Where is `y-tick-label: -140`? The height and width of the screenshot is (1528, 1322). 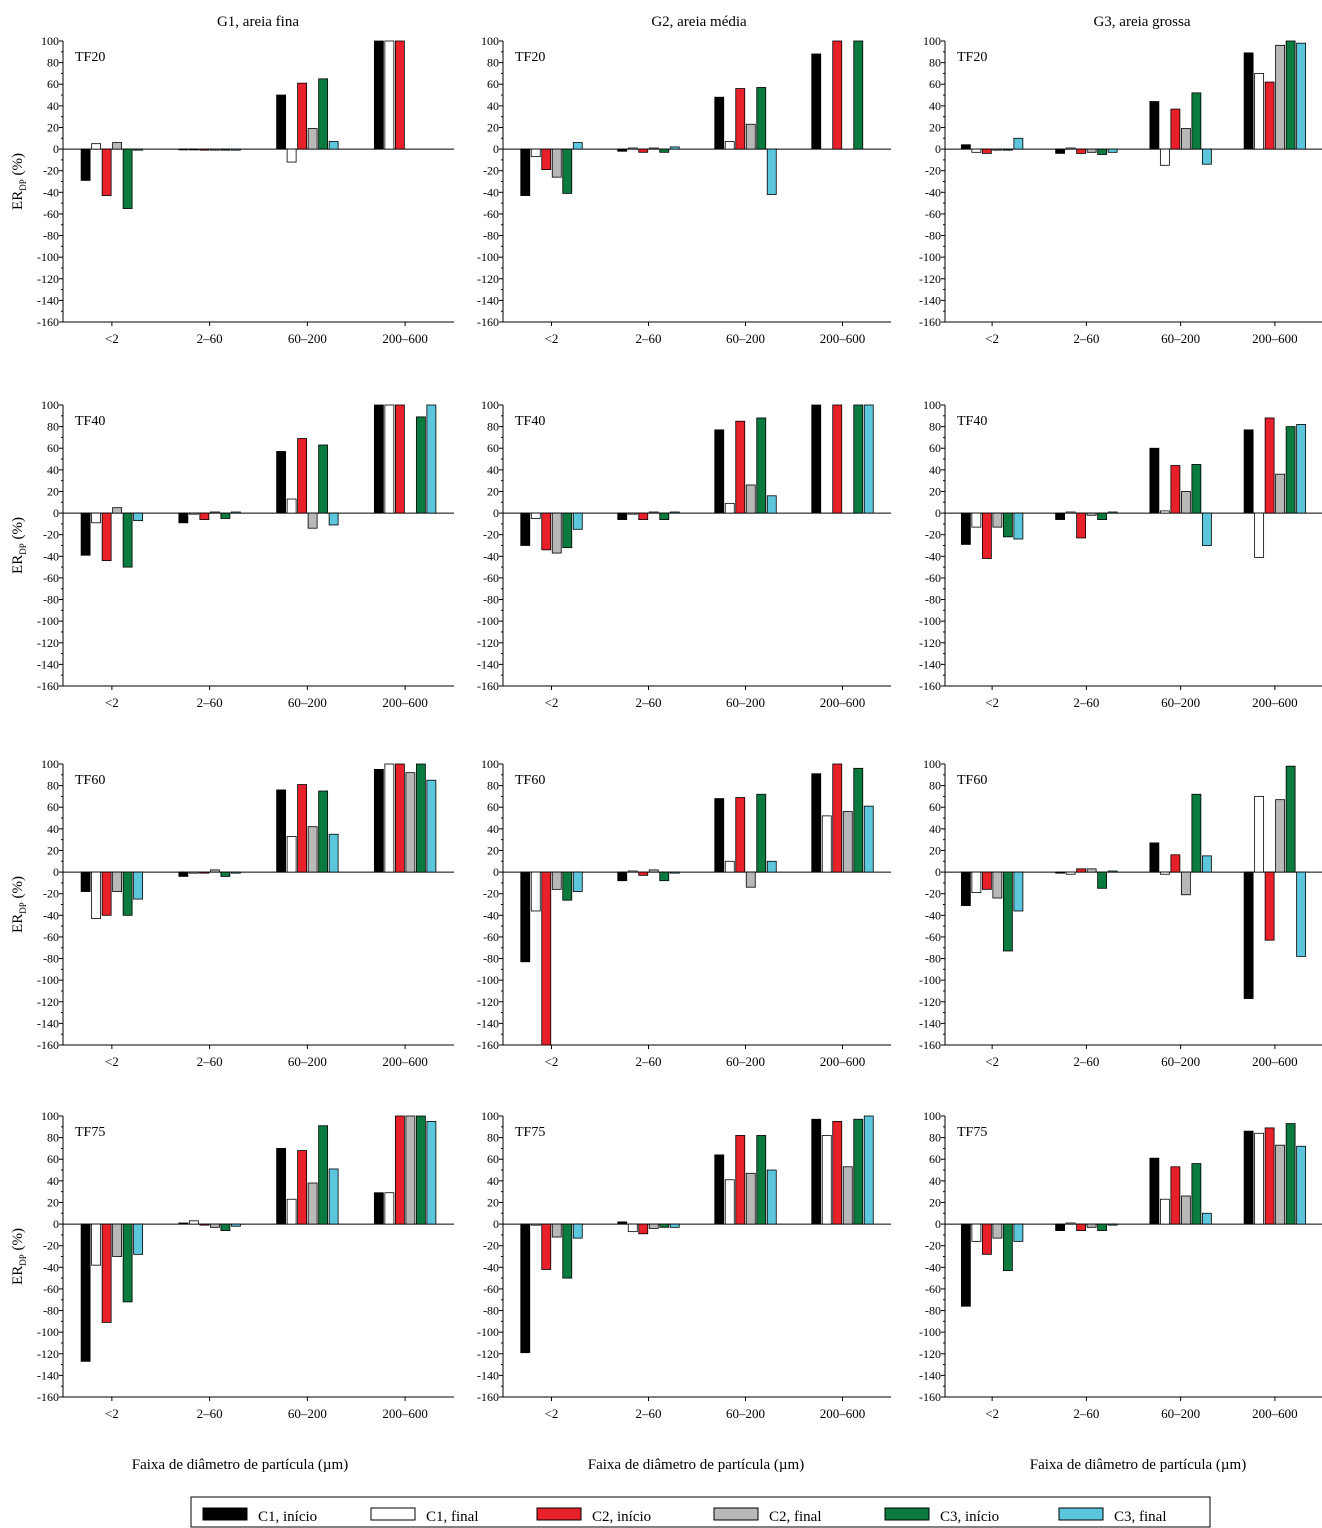
y-tick-label: -140 is located at coordinates (48, 1375).